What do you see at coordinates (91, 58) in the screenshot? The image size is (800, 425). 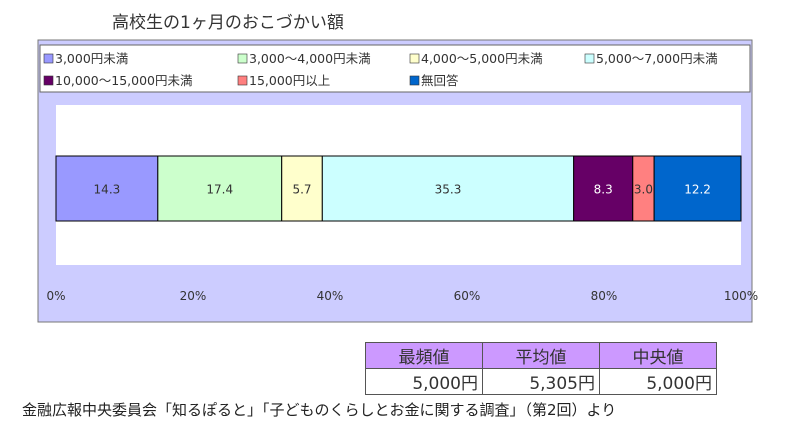 I see `legend-label: 3,000円未満` at bounding box center [91, 58].